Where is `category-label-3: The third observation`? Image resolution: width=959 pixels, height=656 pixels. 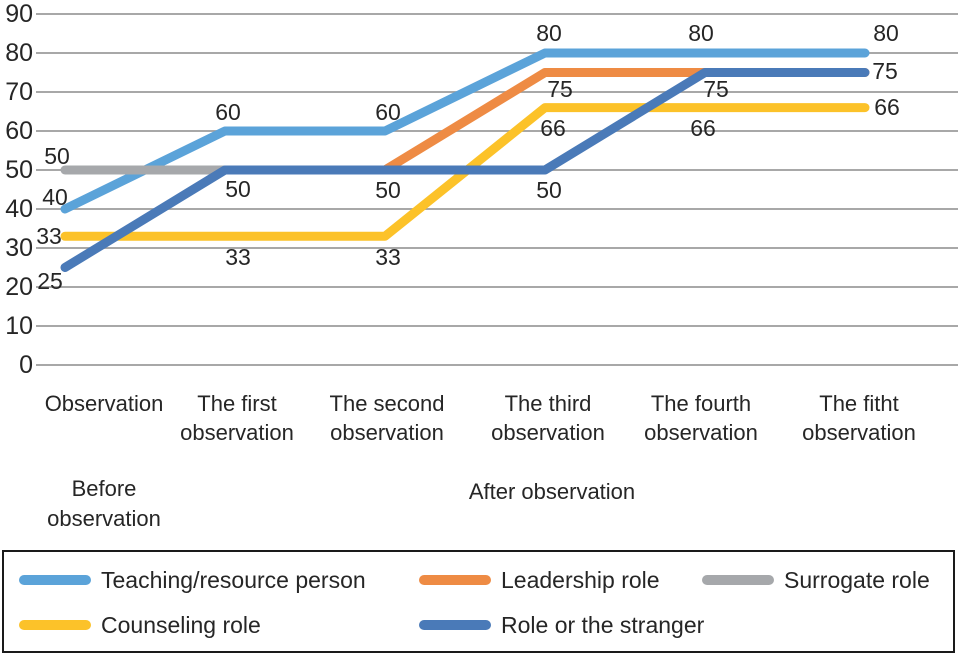
category-label-3: The third observation is located at coordinates (548, 418).